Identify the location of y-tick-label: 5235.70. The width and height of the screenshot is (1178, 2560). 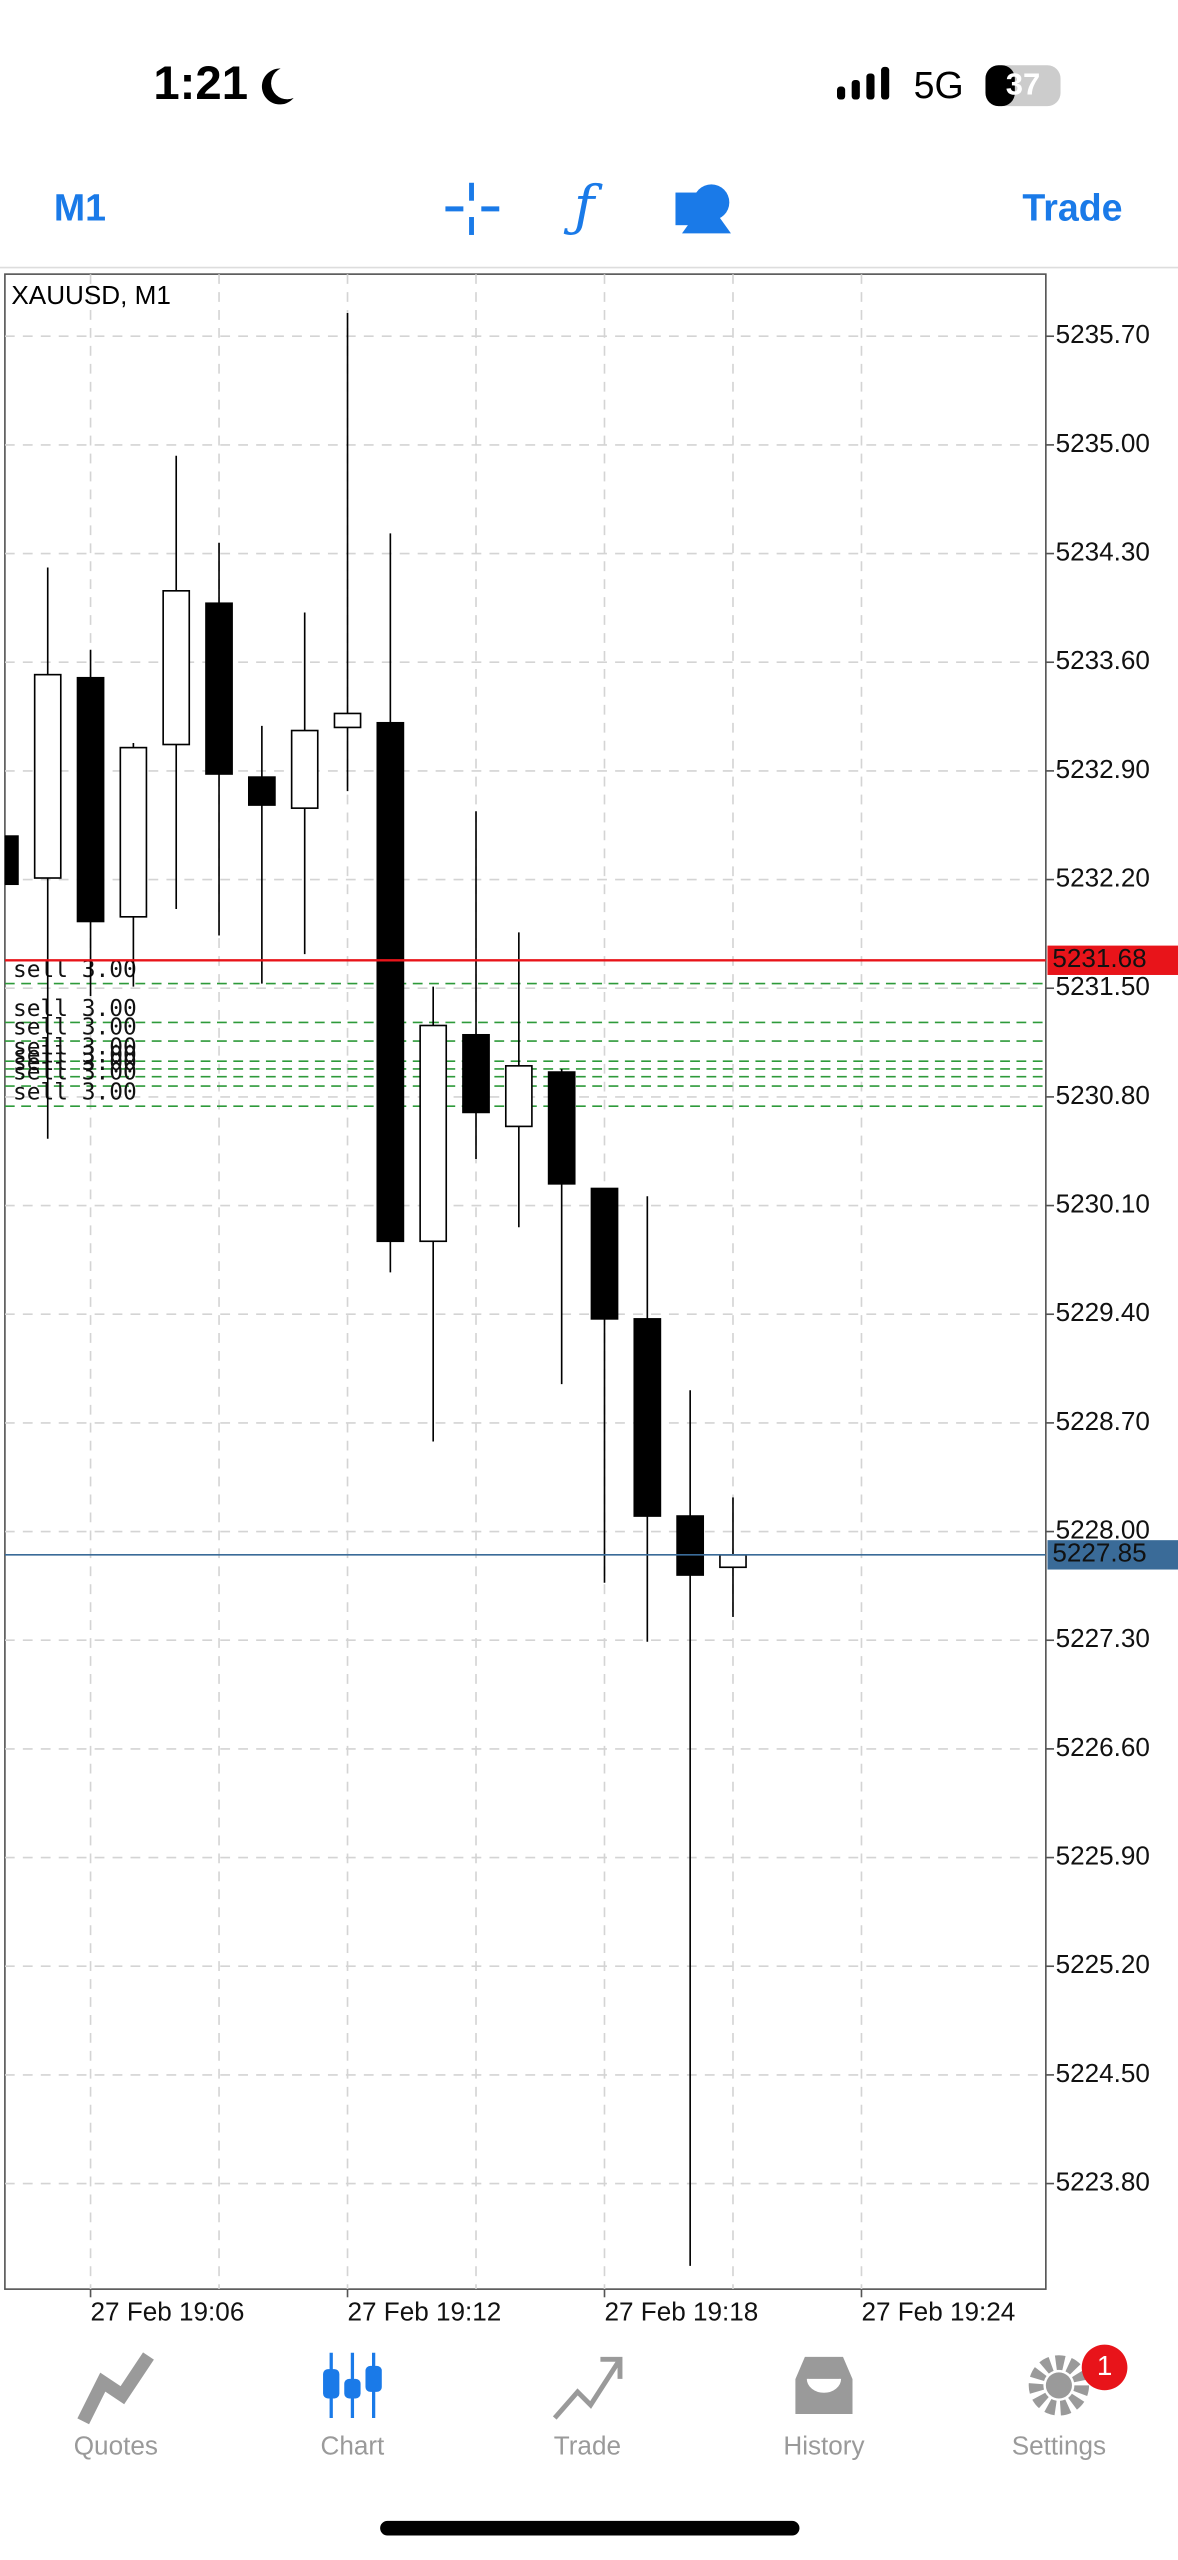
(1103, 334).